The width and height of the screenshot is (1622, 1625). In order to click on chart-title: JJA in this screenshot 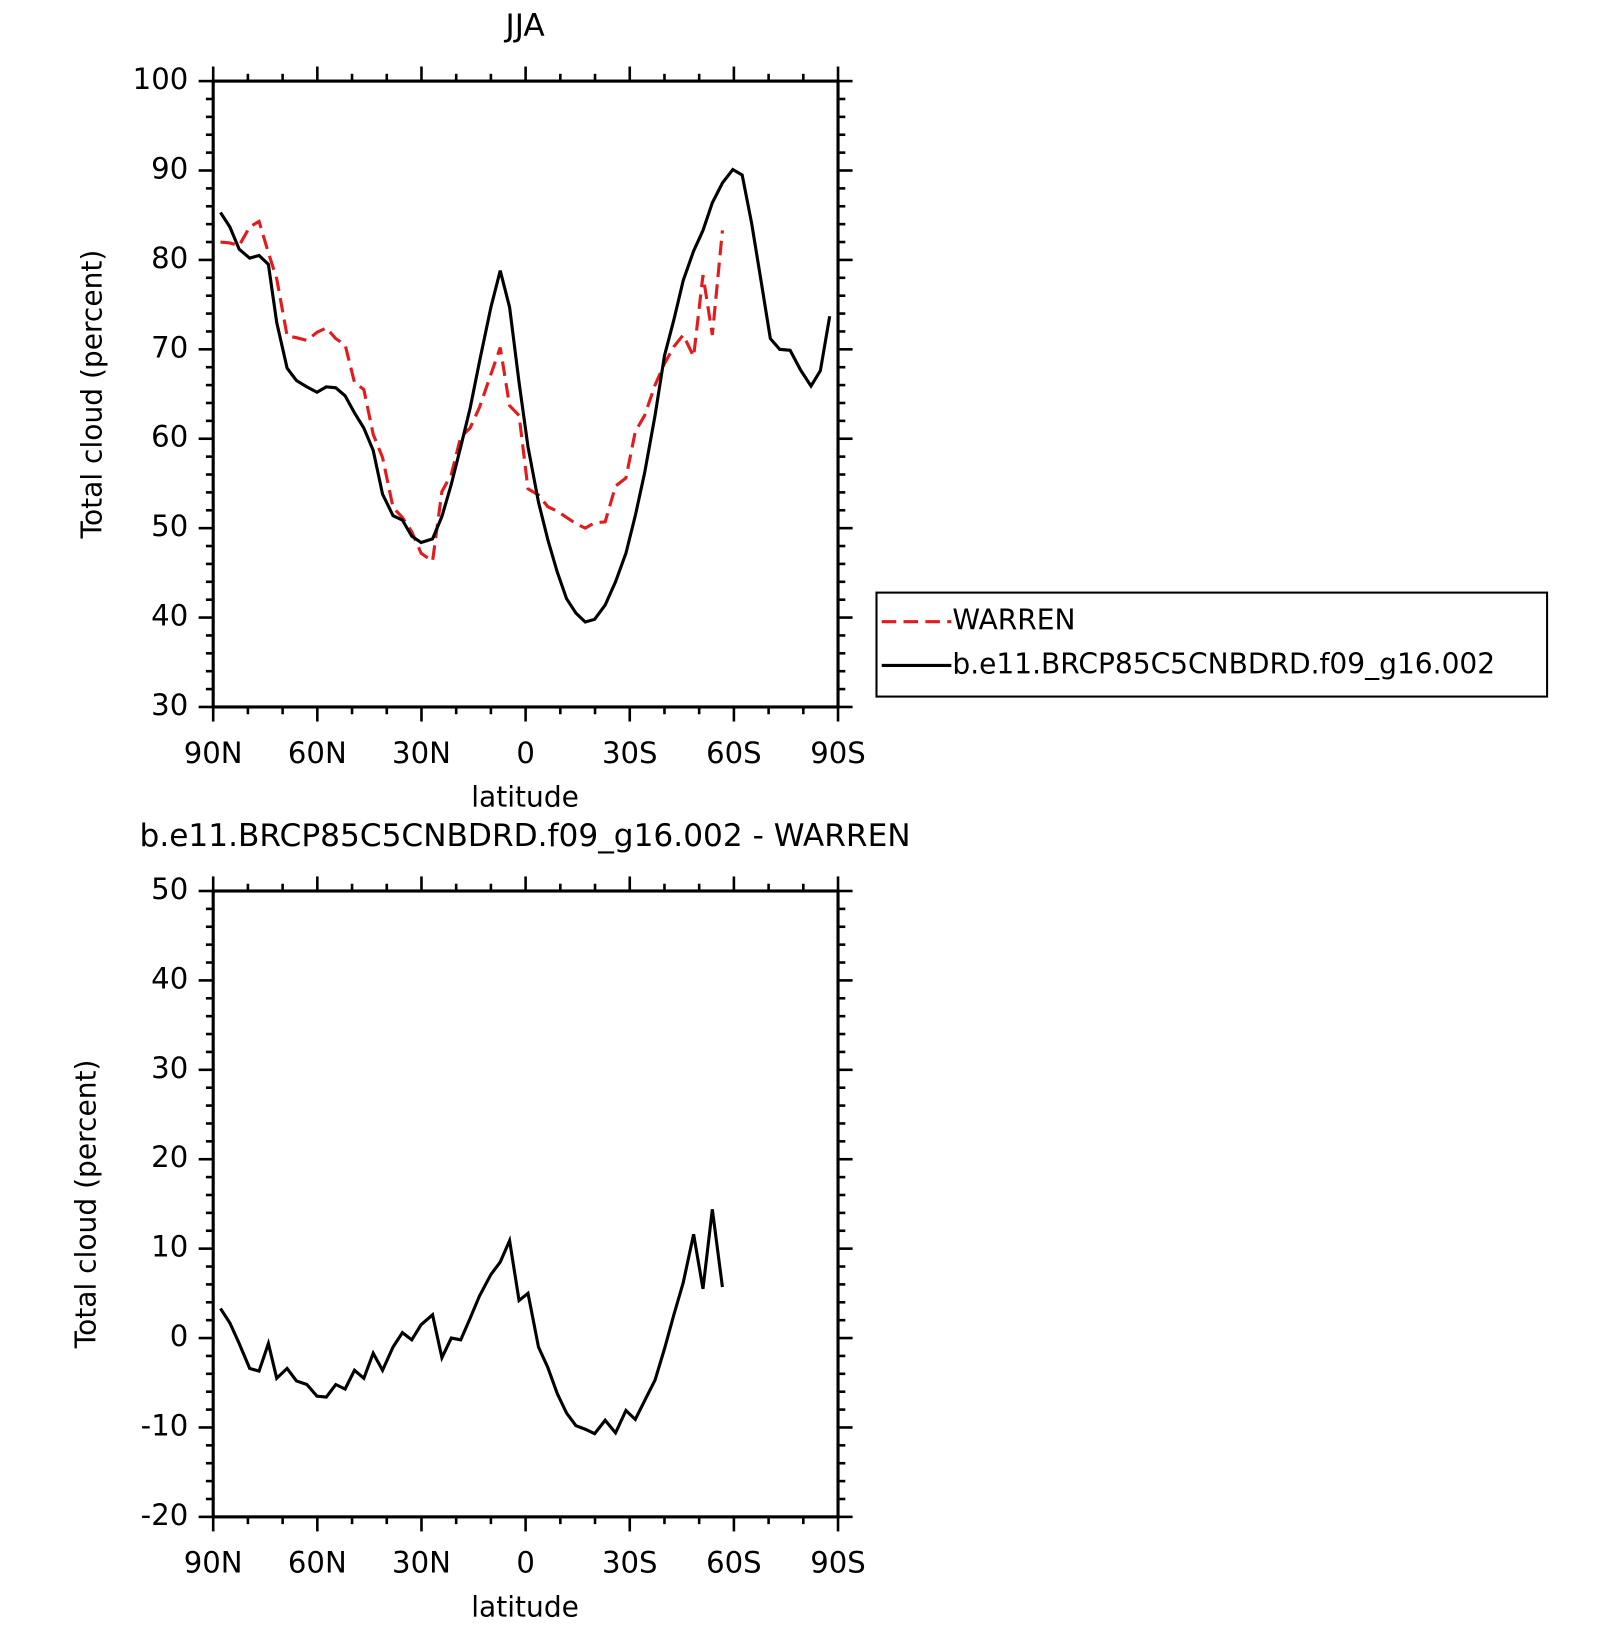, I will do `click(524, 26)`.